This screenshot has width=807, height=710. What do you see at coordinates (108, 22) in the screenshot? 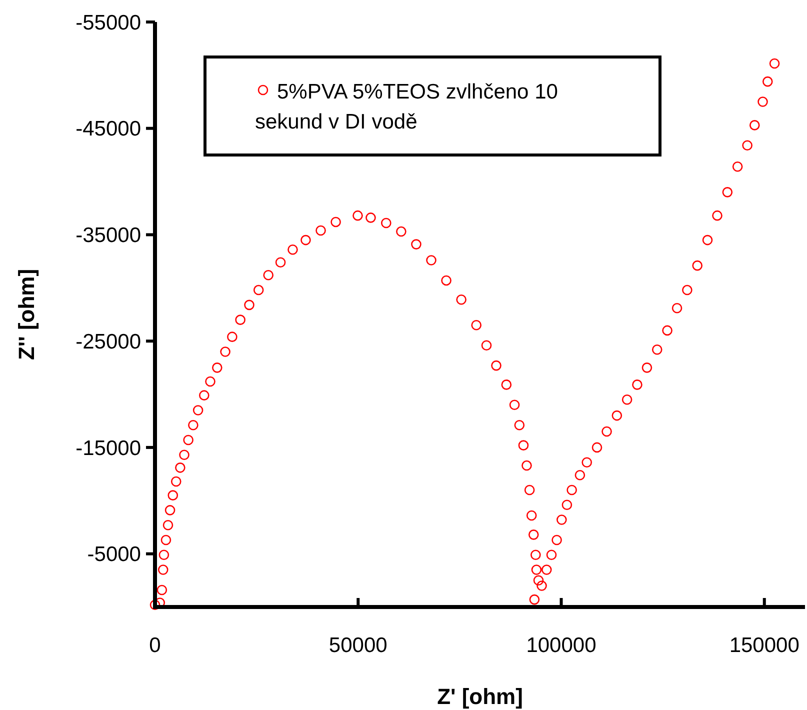
I see `y-tick-label: -55000` at bounding box center [108, 22].